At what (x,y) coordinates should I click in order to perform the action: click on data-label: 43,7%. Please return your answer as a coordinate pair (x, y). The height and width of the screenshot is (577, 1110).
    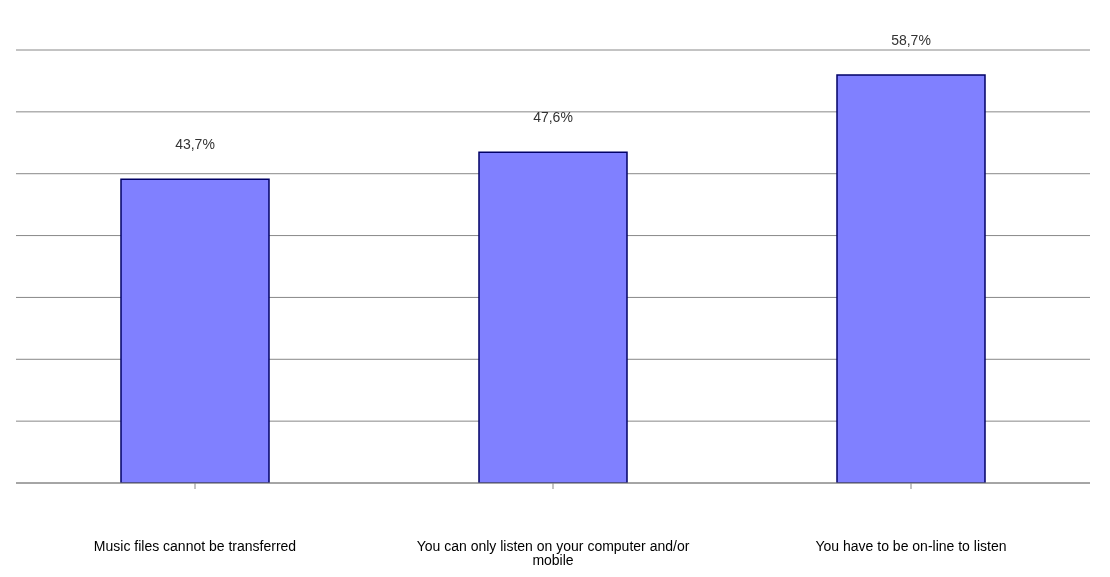
    Looking at the image, I should click on (195, 144).